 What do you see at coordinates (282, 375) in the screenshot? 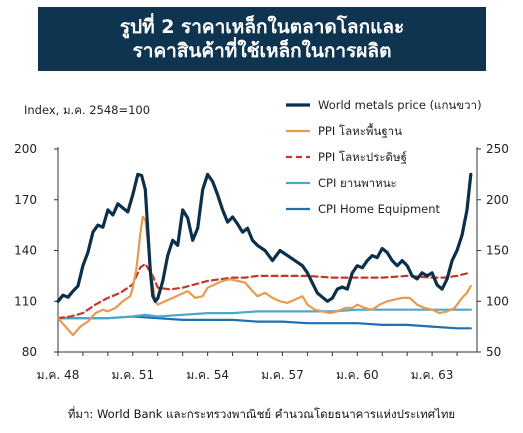
I see `x-tick-label: ม.ค. 57` at bounding box center [282, 375].